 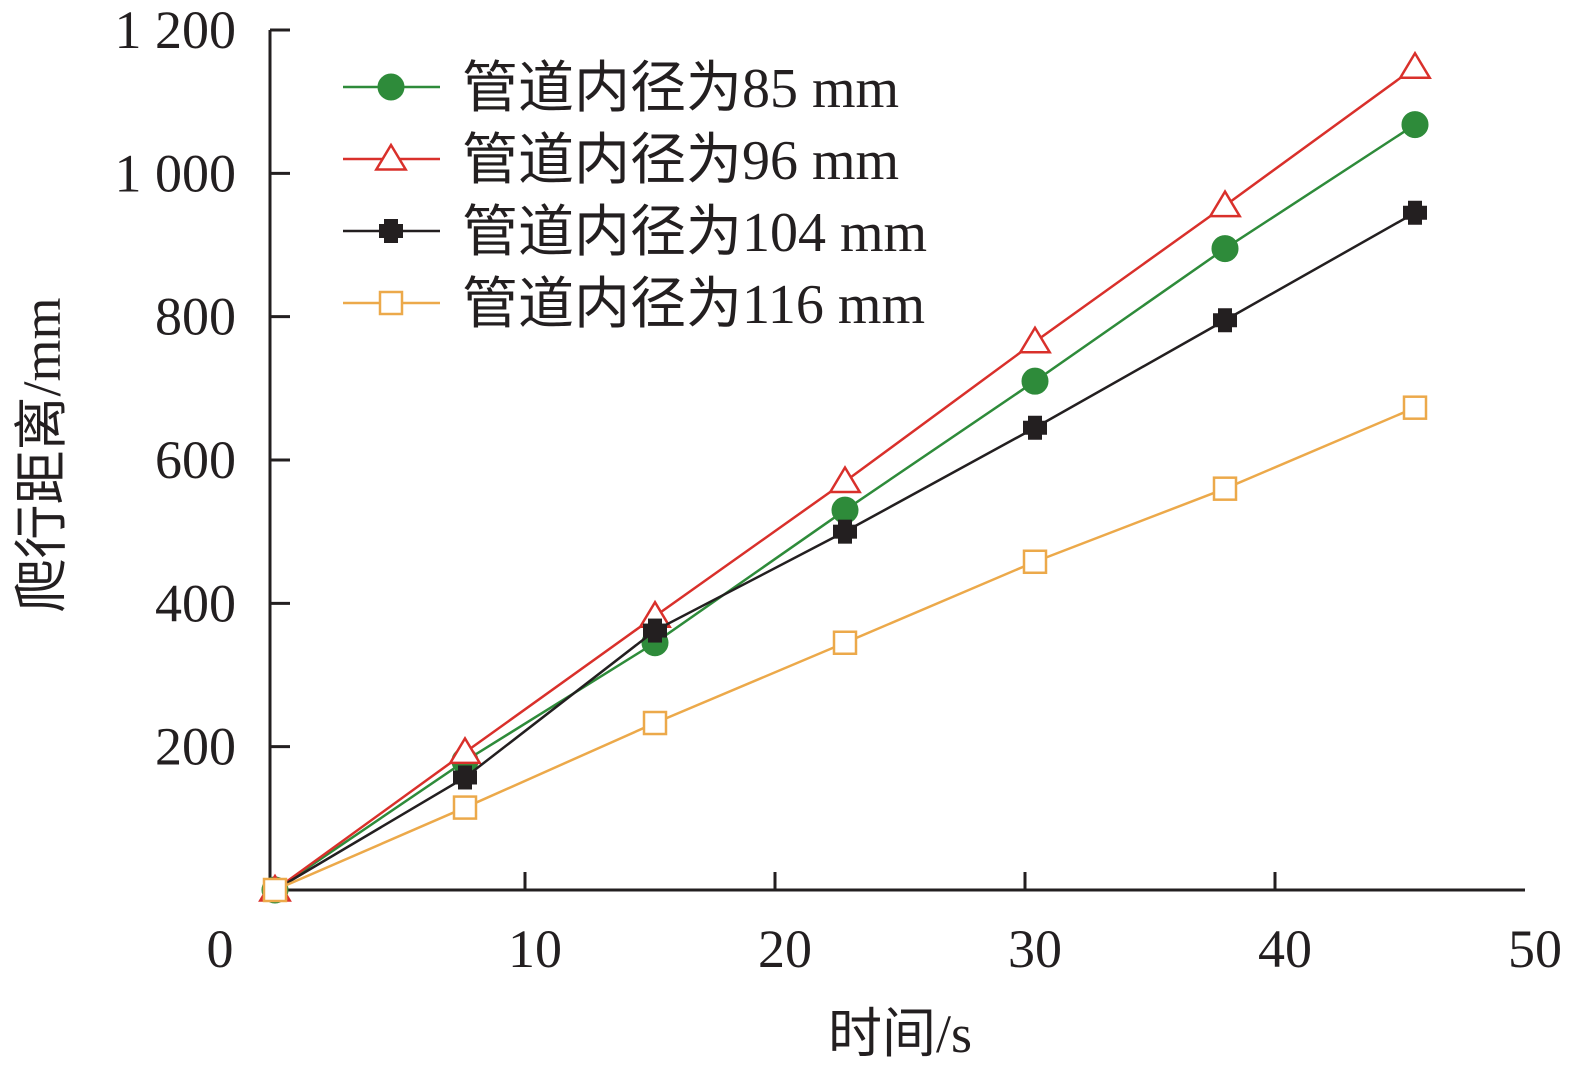 I want to click on x-tick-label: 50, so click(x=1535, y=949).